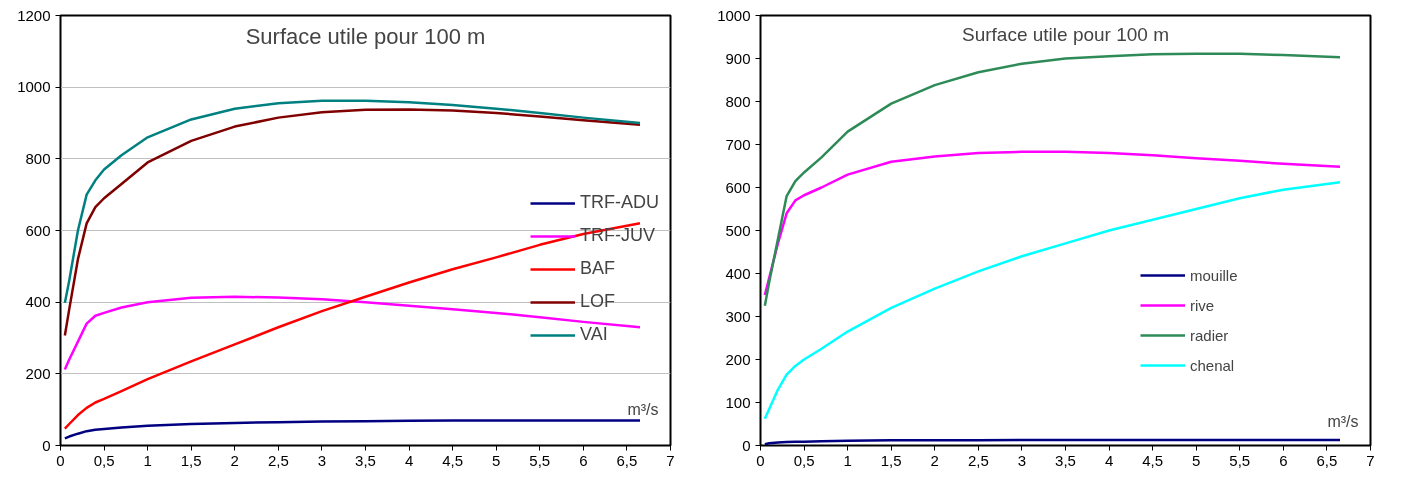 The height and width of the screenshot is (481, 1413). What do you see at coordinates (594, 334) in the screenshot?
I see `legend-label: VAI` at bounding box center [594, 334].